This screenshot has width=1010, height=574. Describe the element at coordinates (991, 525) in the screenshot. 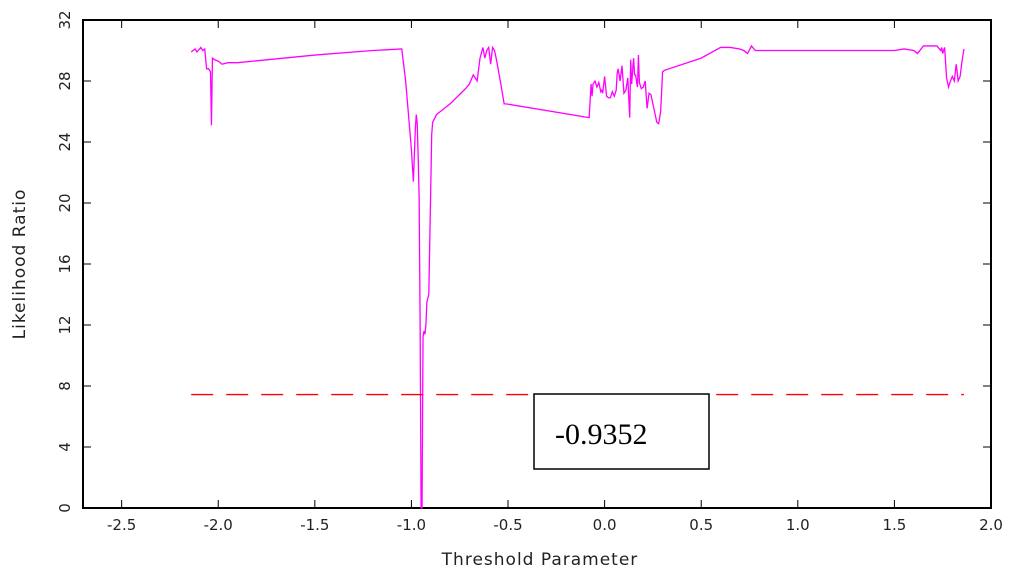

I see `x-tick-label: 2.0` at that location.